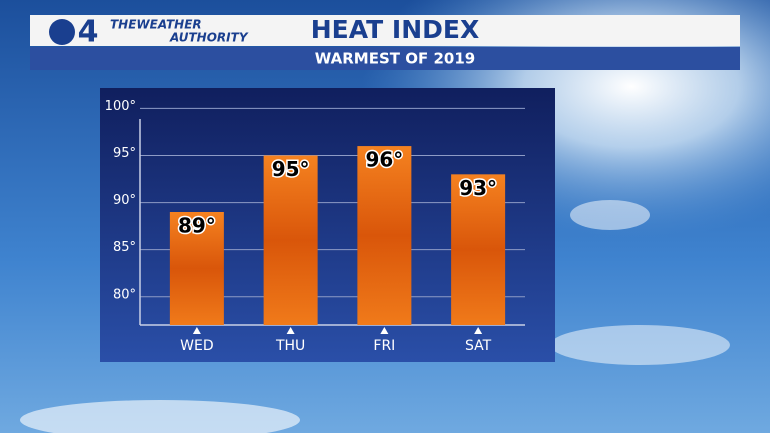 The height and width of the screenshot is (437, 770). I want to click on header-bar, so click(385, 30).